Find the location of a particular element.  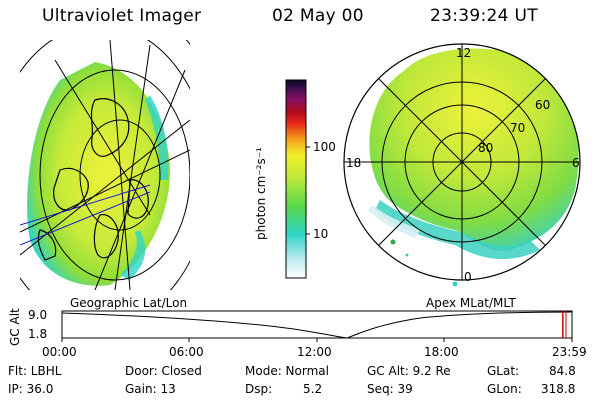

dsp-value: 5.2 is located at coordinates (313, 389).